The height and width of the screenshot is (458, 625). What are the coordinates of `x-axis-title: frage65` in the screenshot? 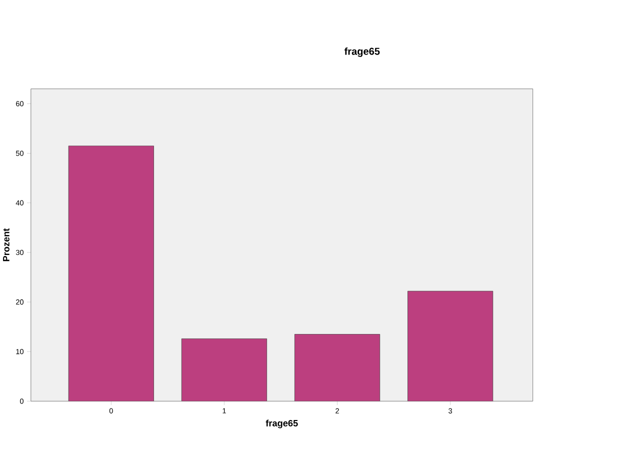 It's located at (282, 424).